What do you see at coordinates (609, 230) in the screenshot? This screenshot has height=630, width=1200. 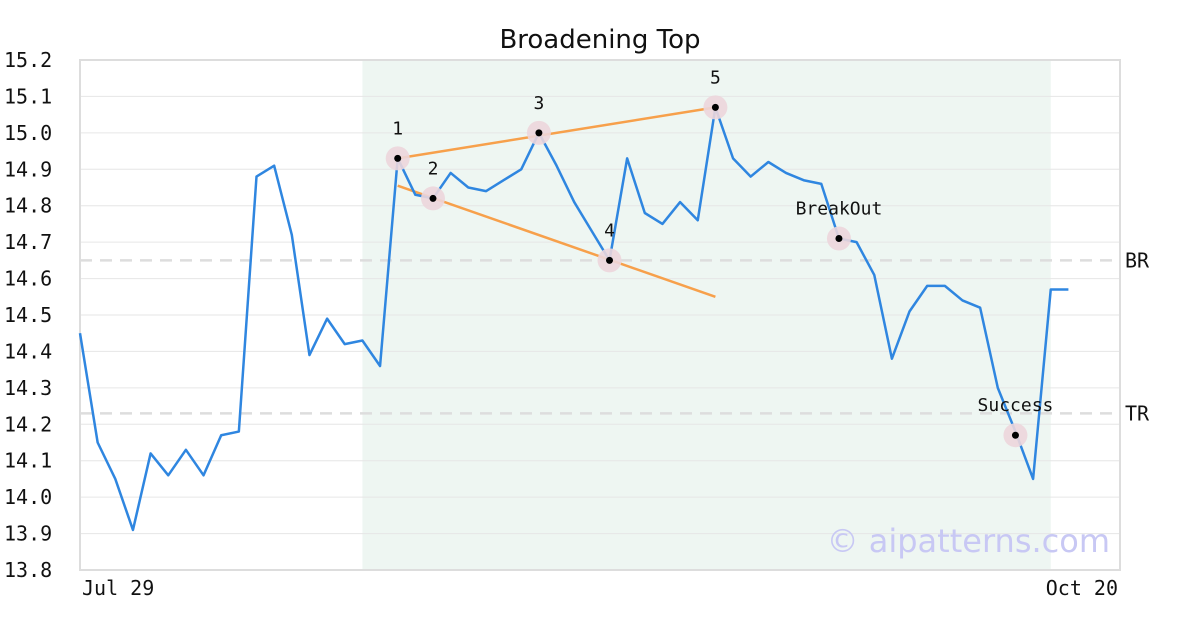 I see `point-label: 4` at bounding box center [609, 230].